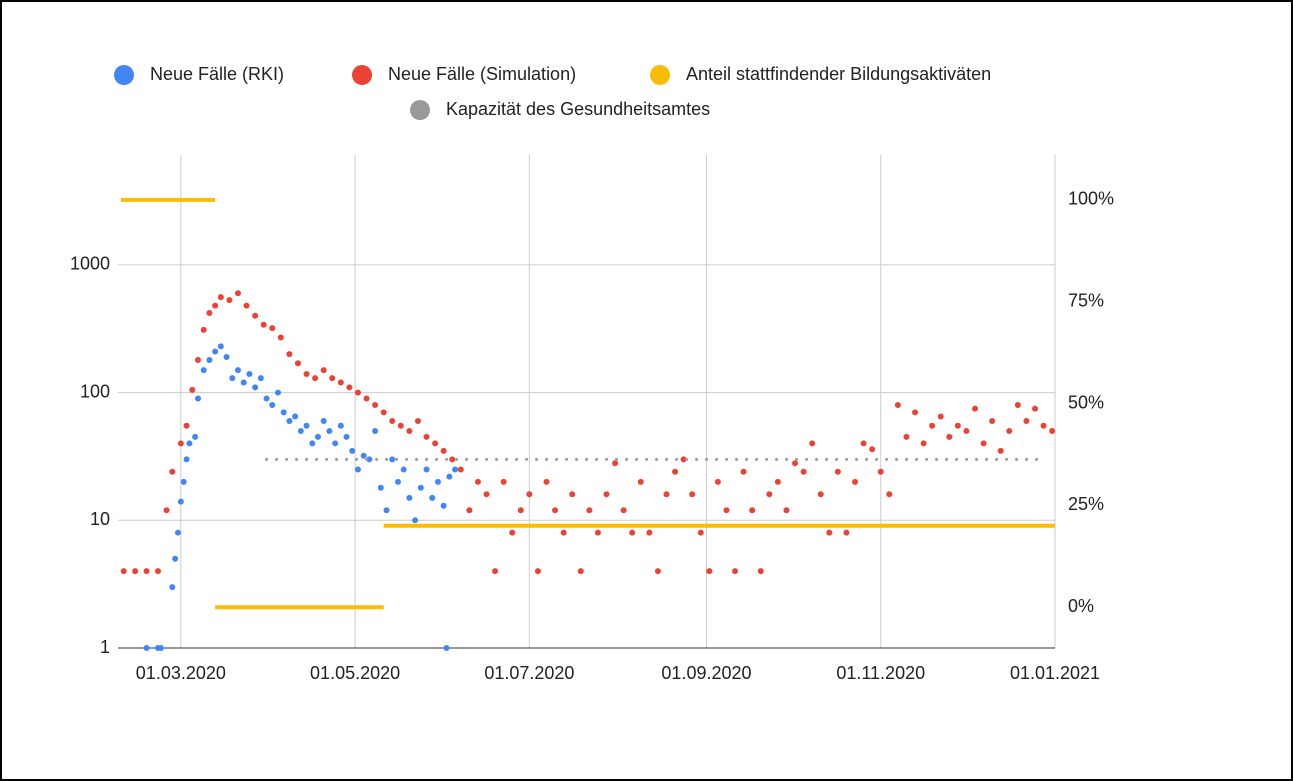 The image size is (1293, 781). Describe the element at coordinates (1086, 402) in the screenshot. I see `y2-tick-label: 50%` at that location.